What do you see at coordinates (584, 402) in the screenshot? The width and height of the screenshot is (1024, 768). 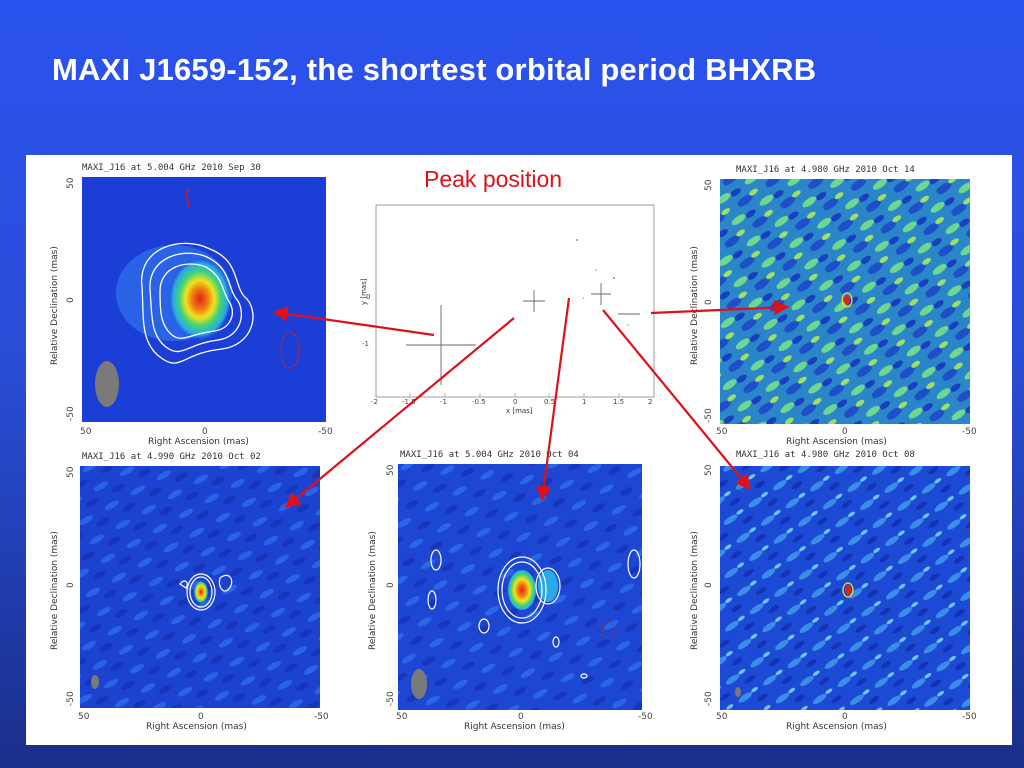 I see `peak-x-tick: 1` at bounding box center [584, 402].